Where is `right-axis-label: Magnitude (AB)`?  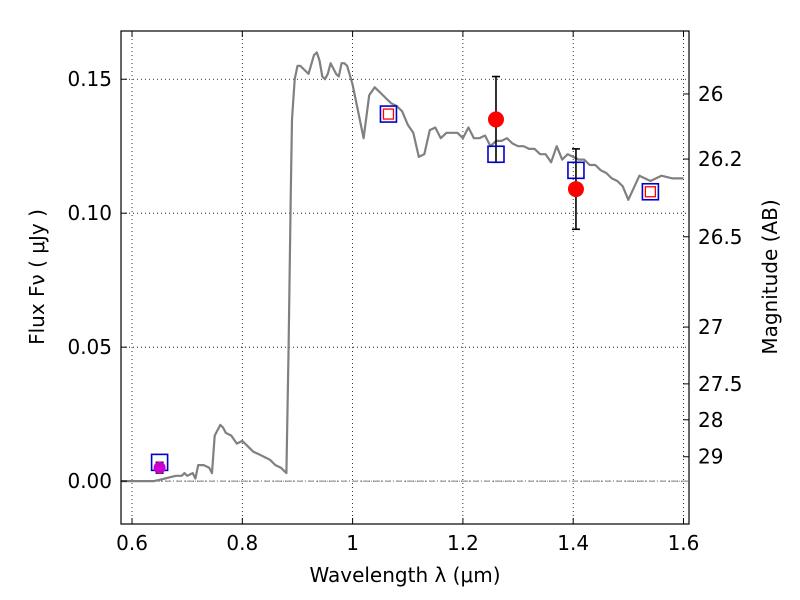 right-axis-label: Magnitude (AB) is located at coordinates (770, 276).